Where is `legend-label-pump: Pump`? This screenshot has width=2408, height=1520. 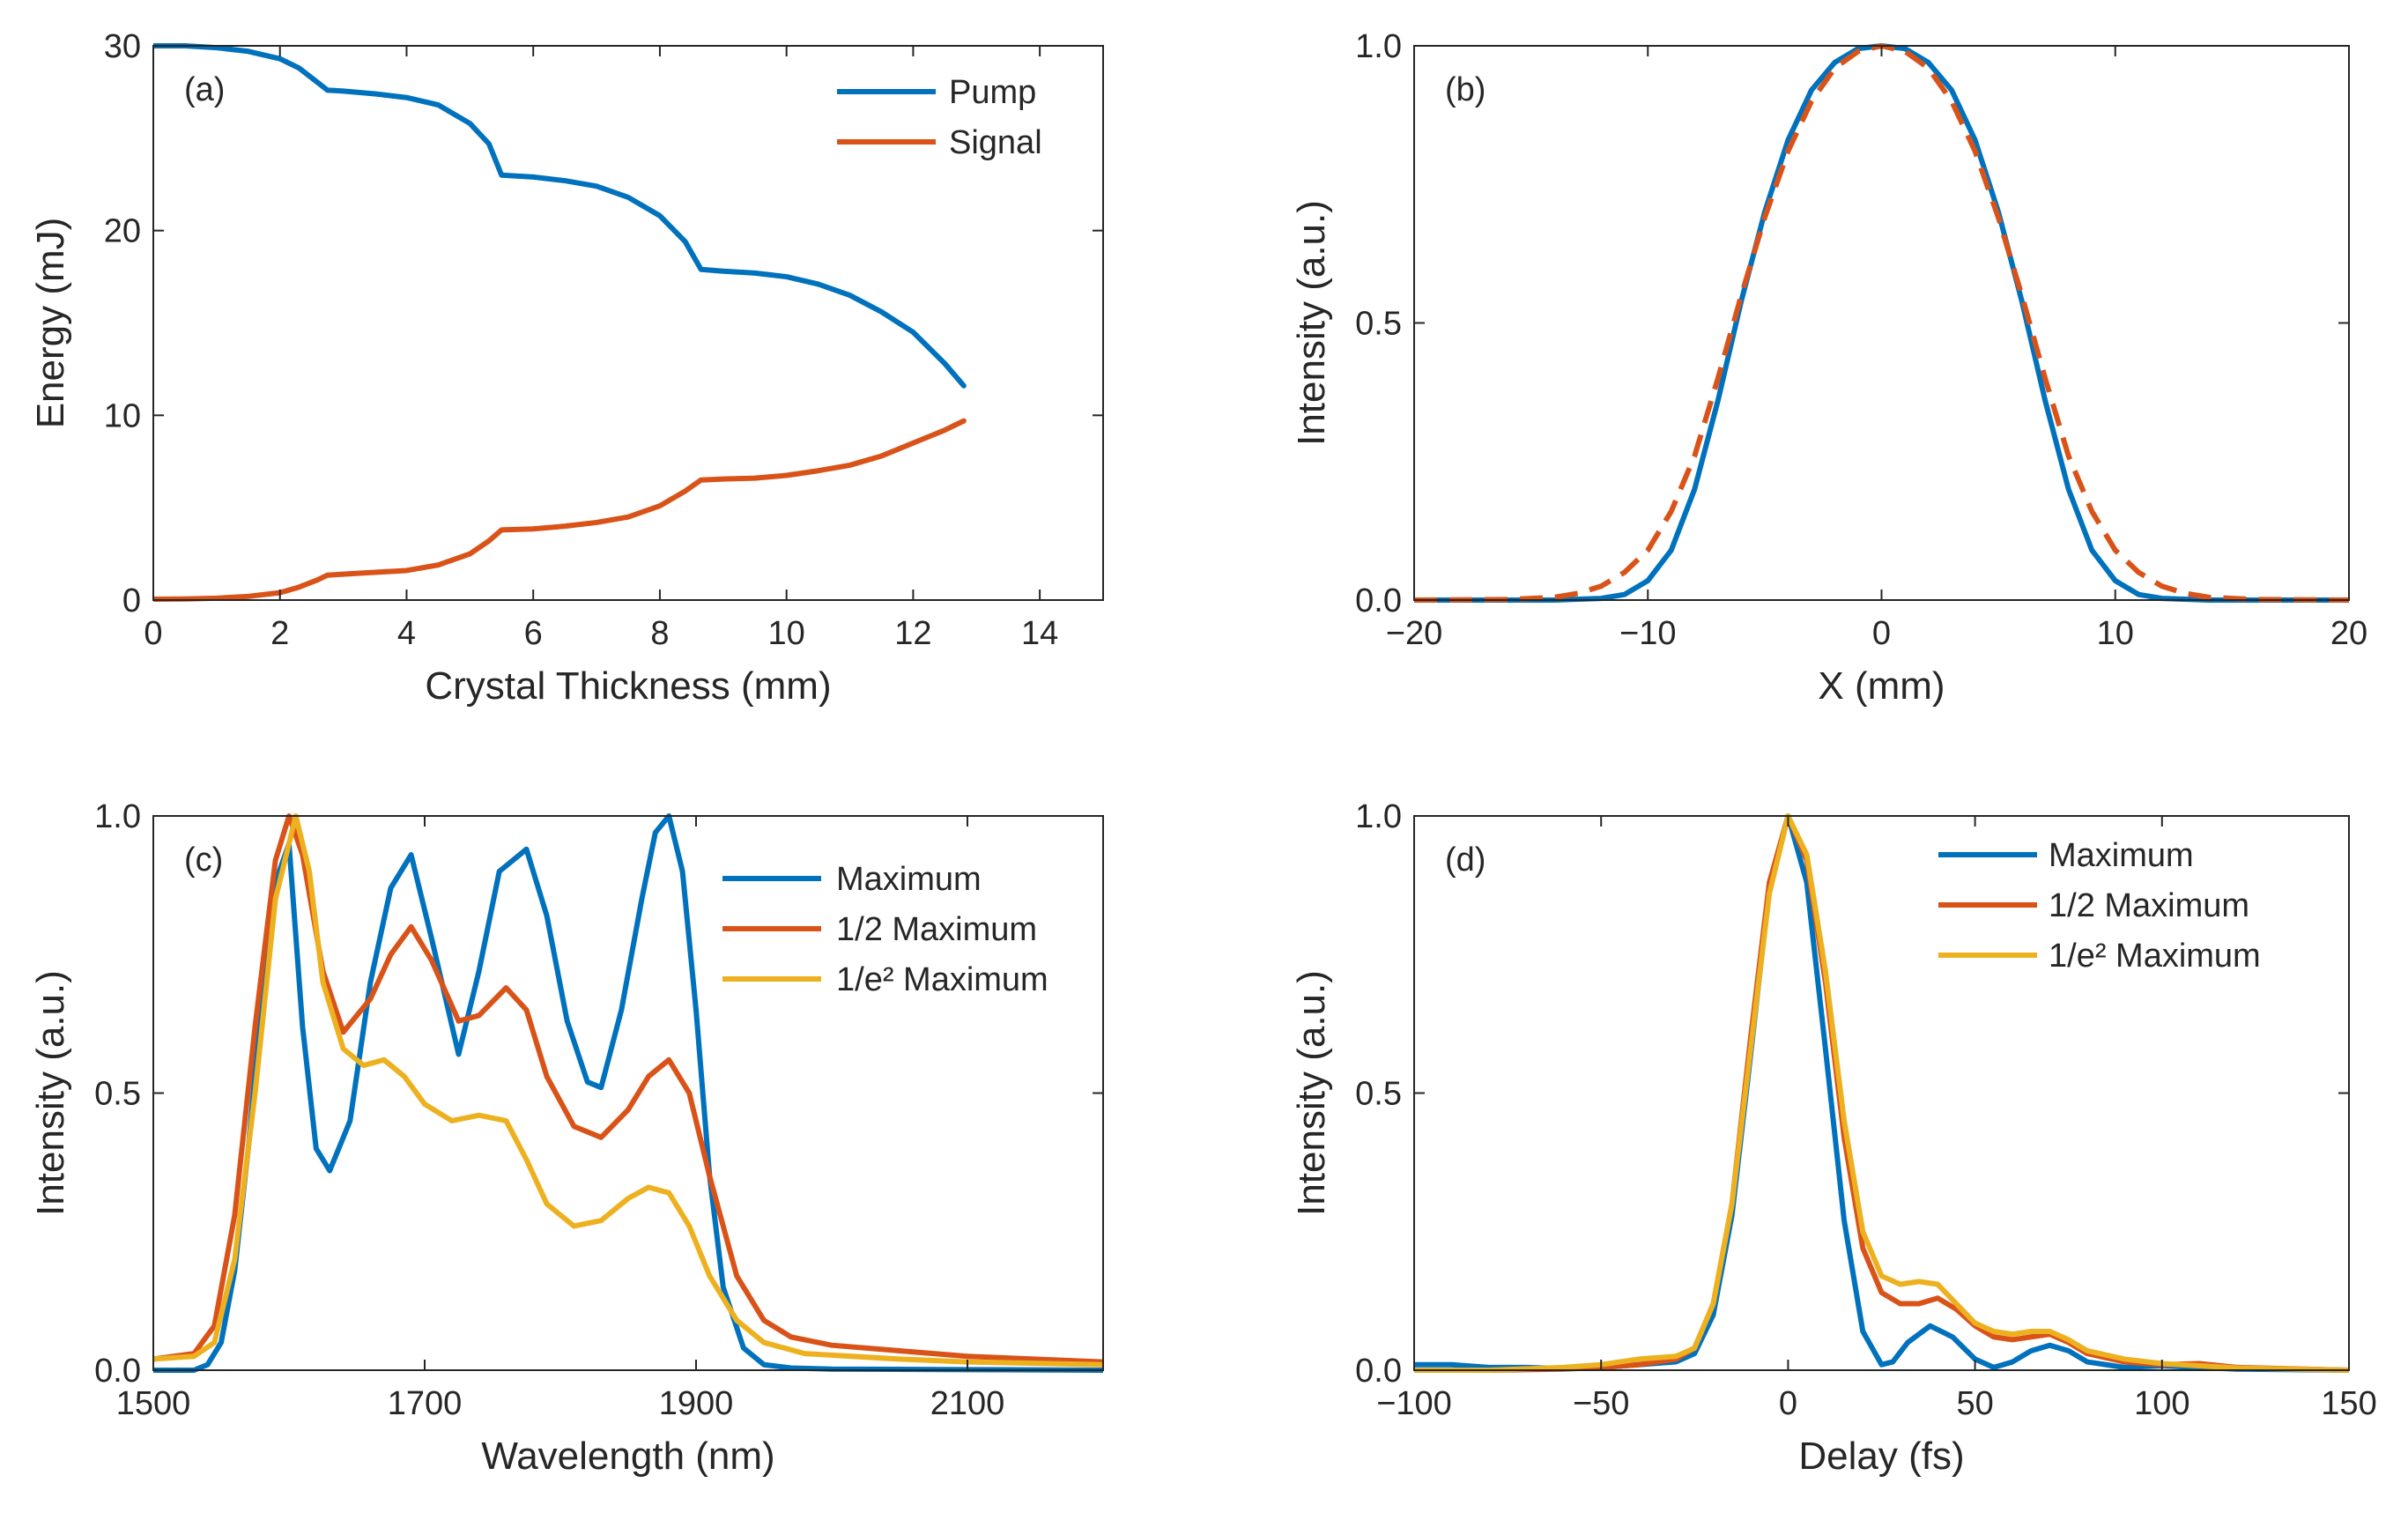 legend-label-pump: Pump is located at coordinates (992, 92).